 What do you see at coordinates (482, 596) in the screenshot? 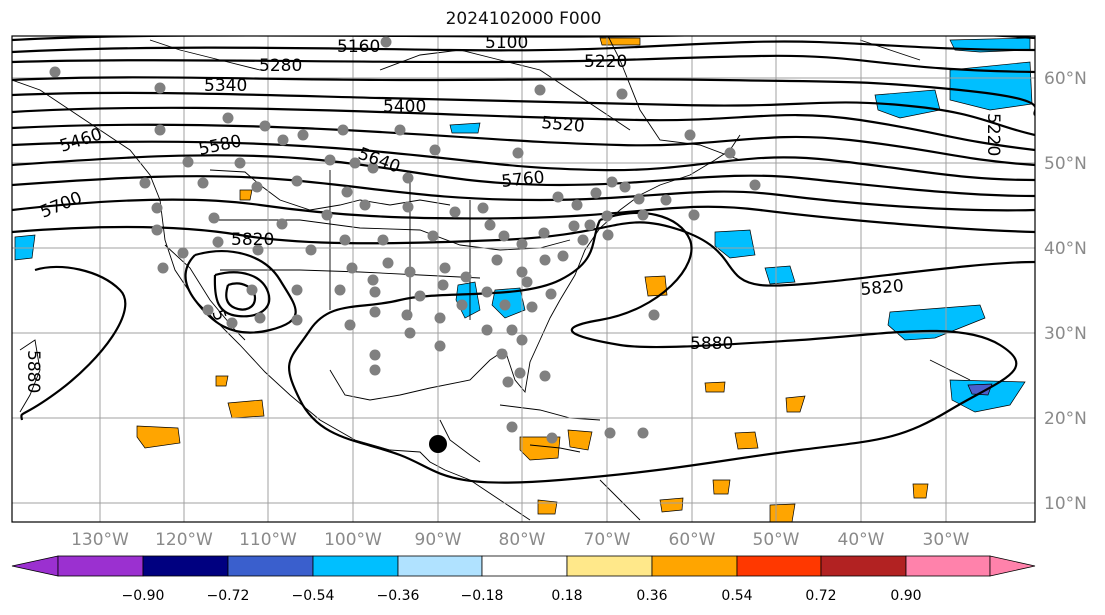
I see `colorbar-tick-label: −0.18` at bounding box center [482, 596].